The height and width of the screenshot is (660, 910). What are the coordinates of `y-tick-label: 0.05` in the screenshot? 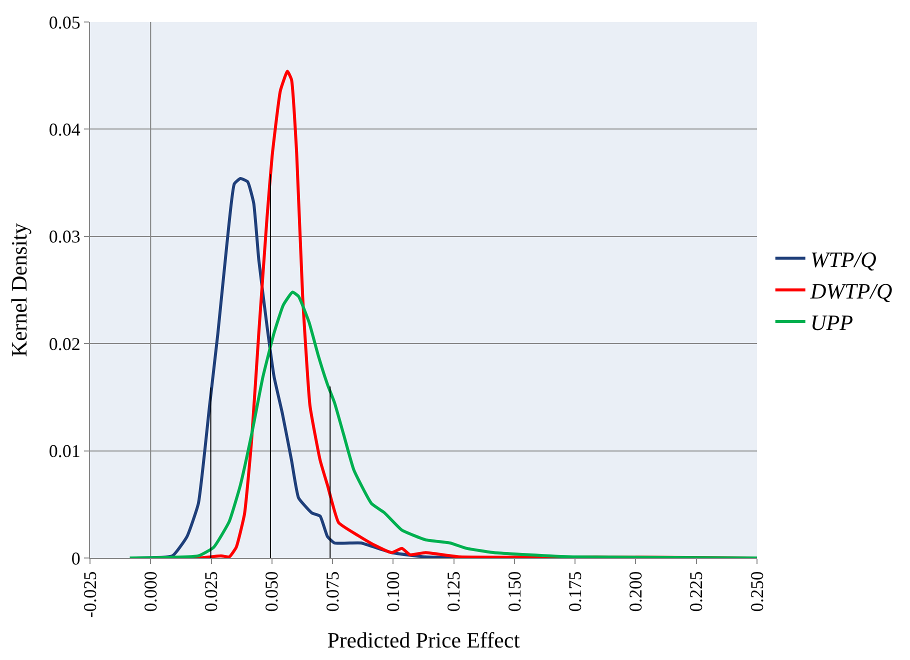 It's located at (64, 22).